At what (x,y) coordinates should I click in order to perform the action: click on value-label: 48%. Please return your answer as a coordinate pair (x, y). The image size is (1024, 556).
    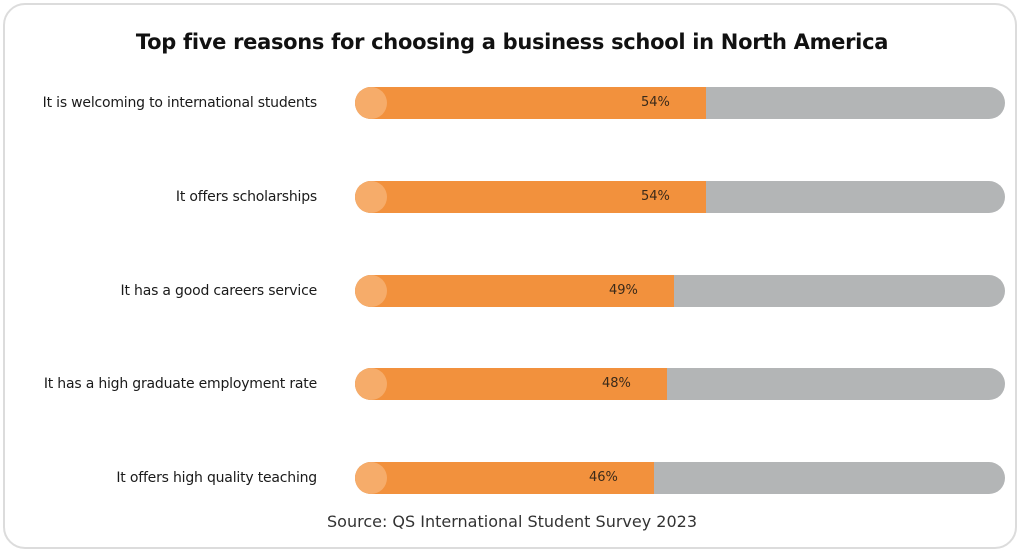
    Looking at the image, I should click on (616, 383).